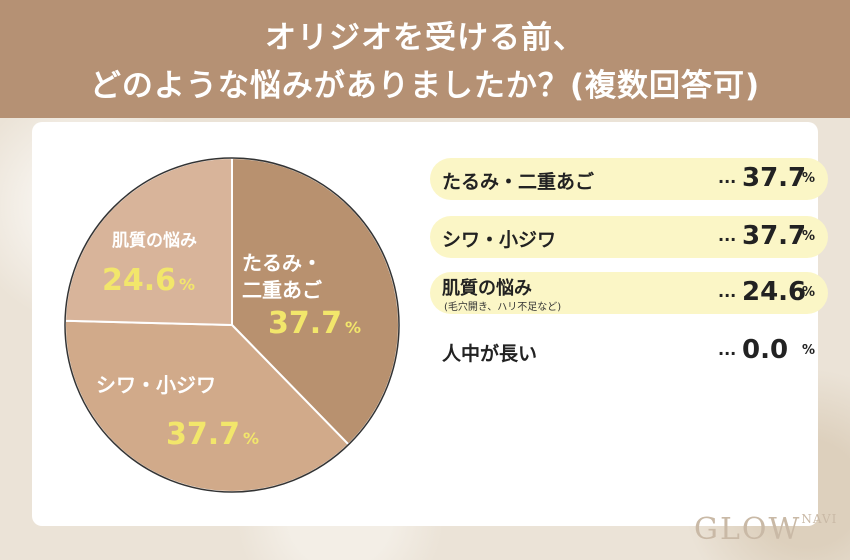  Describe the element at coordinates (282, 263) in the screenshot. I see `slice-label-tarumi-name-1: たるみ・` at that location.